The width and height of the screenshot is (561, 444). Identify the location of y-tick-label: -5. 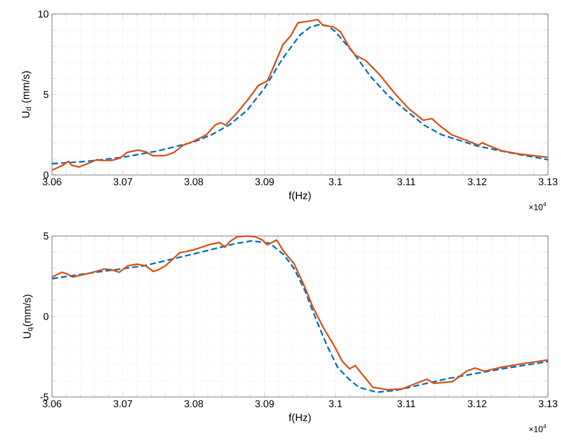
(44, 397).